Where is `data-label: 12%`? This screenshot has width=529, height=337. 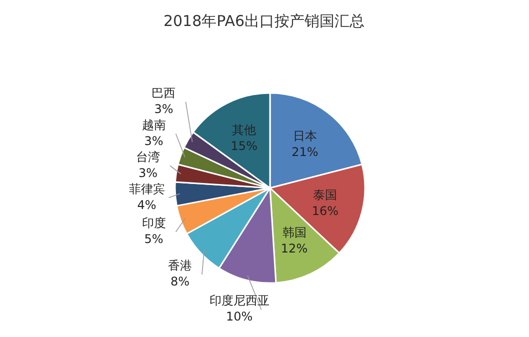
data-label: 12% is located at coordinates (294, 249).